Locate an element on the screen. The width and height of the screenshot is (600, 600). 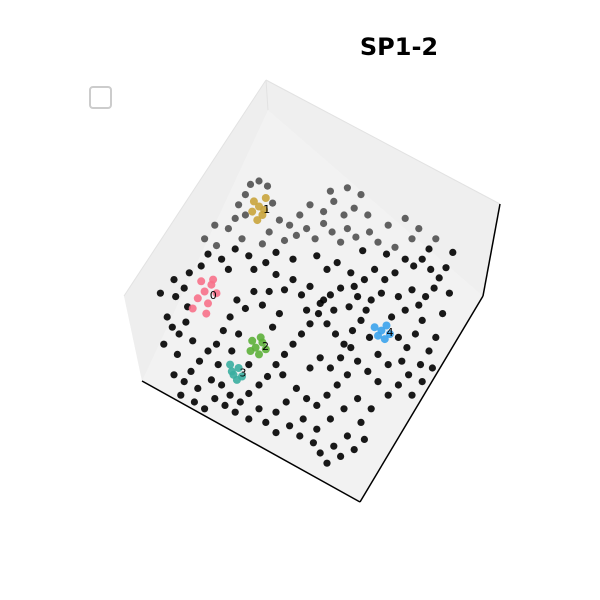
cluster-4-point is located at coordinates (384, 339).